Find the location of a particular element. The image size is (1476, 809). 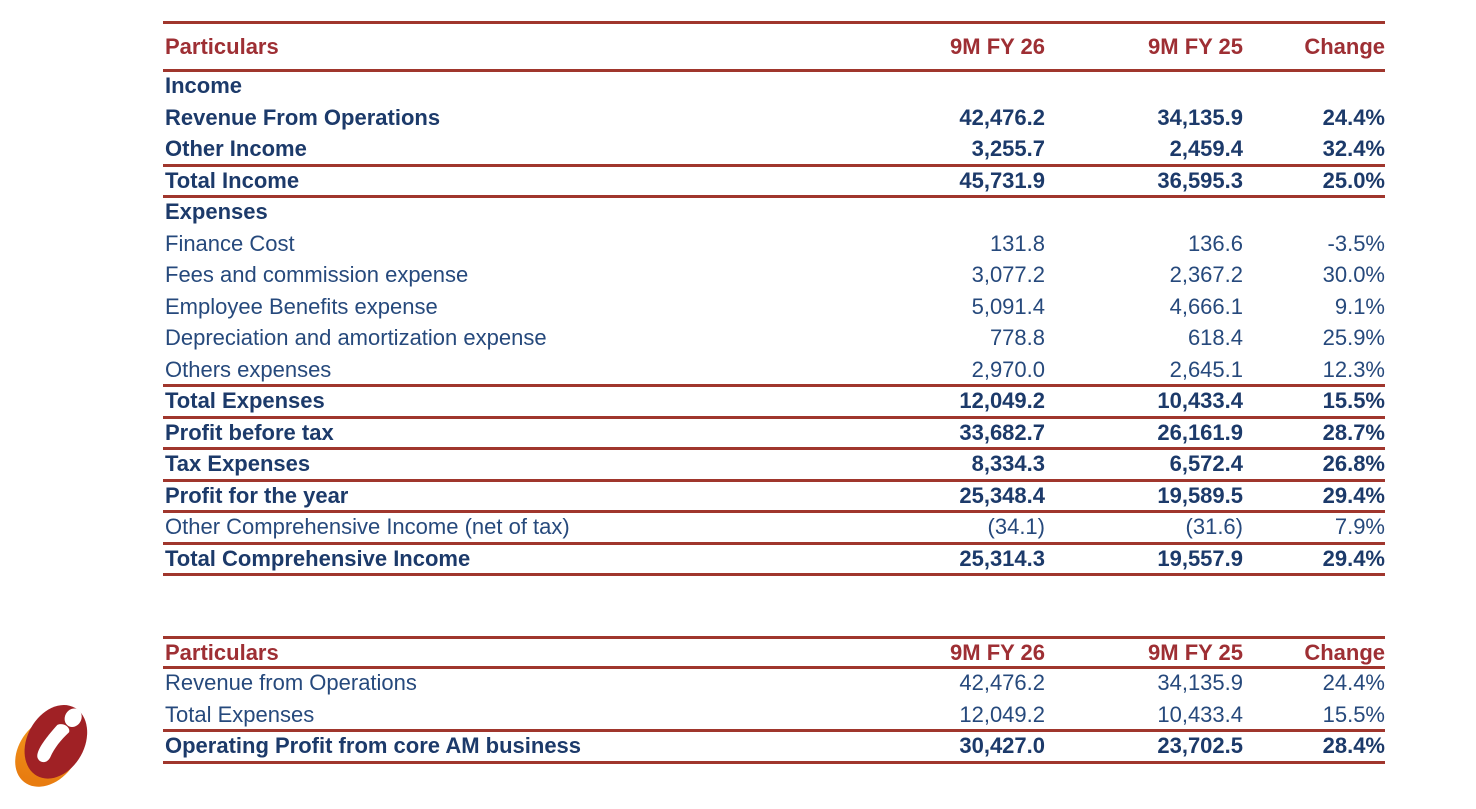

row-label: Profit before tax is located at coordinates (249, 432).